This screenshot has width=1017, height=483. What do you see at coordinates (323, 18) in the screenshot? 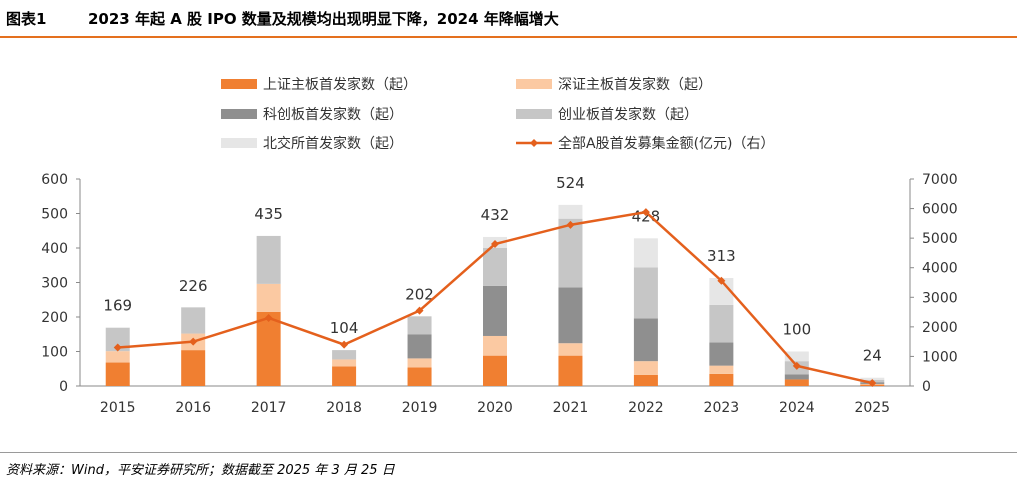
I see `figure-title: 2023 年起 A 股 IPO 数量及规模均出现明显下降，2024 年降幅增大` at bounding box center [323, 18].